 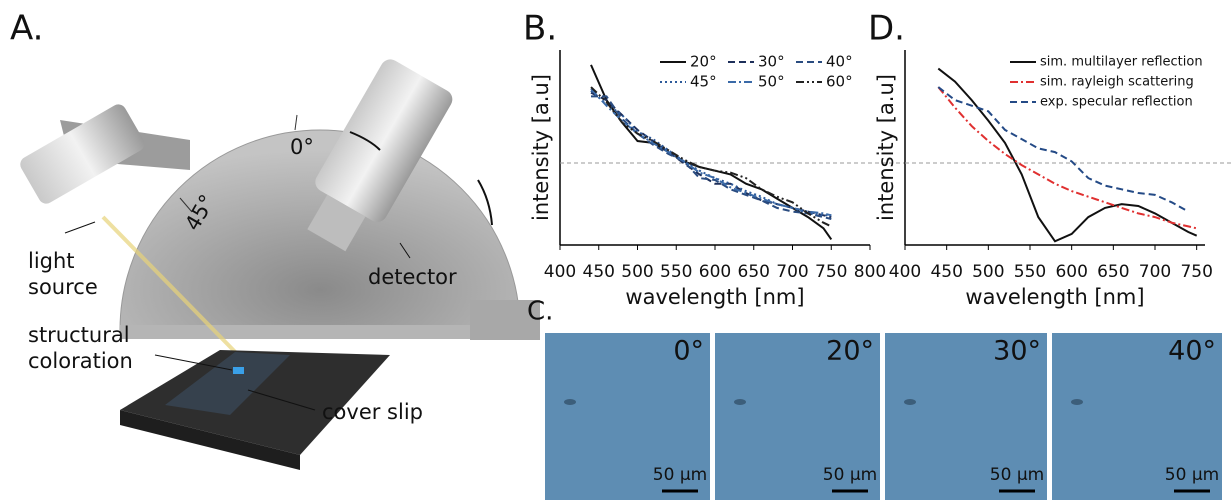 I want to click on label: source, so click(x=63, y=287).